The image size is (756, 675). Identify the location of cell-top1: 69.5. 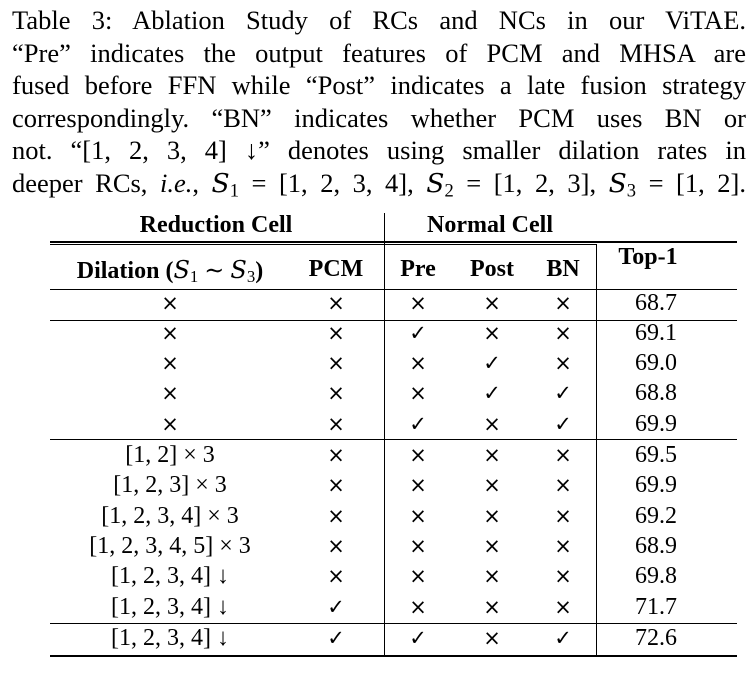
(656, 455).